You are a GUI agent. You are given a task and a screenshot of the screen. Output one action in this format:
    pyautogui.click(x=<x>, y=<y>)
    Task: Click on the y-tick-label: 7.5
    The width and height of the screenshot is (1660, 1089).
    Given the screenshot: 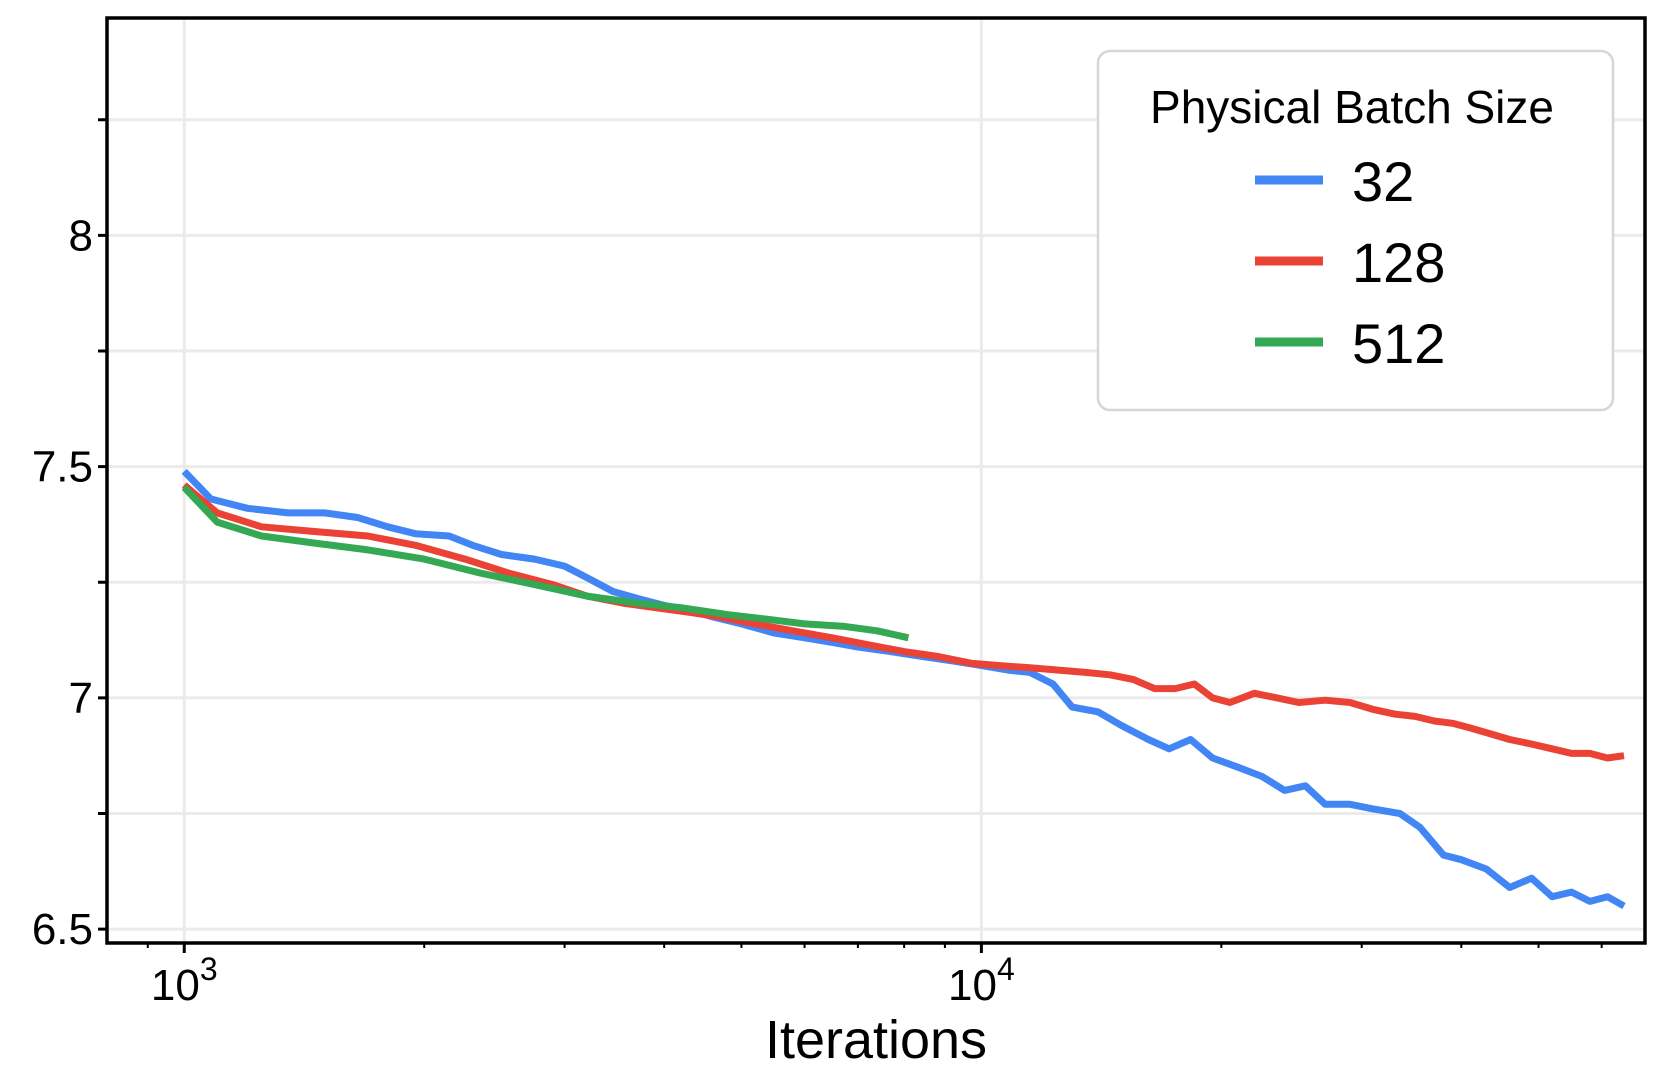 What is the action you would take?
    pyautogui.click(x=62, y=467)
    